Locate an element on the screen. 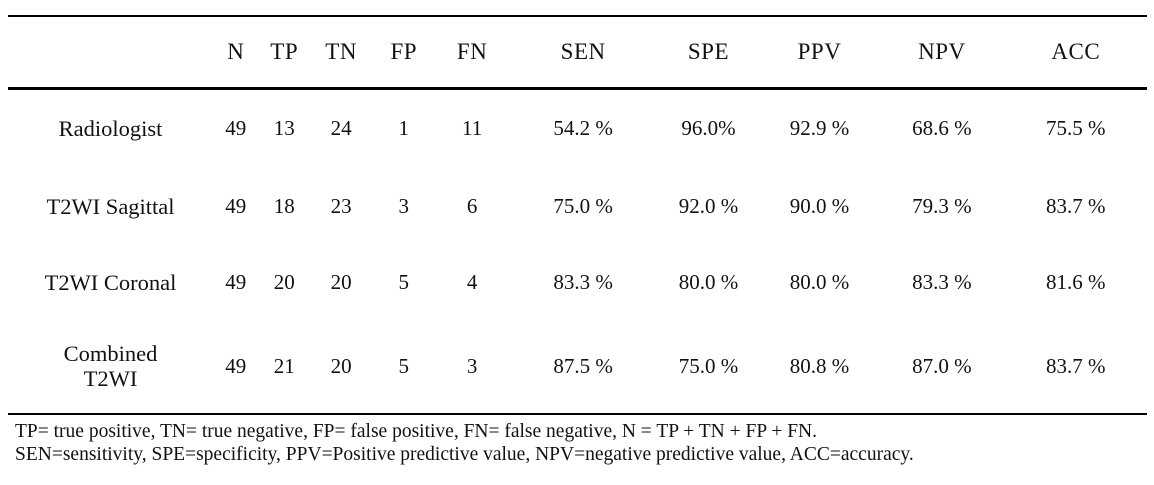 The width and height of the screenshot is (1154, 485). header-sen: SEN is located at coordinates (583, 51).